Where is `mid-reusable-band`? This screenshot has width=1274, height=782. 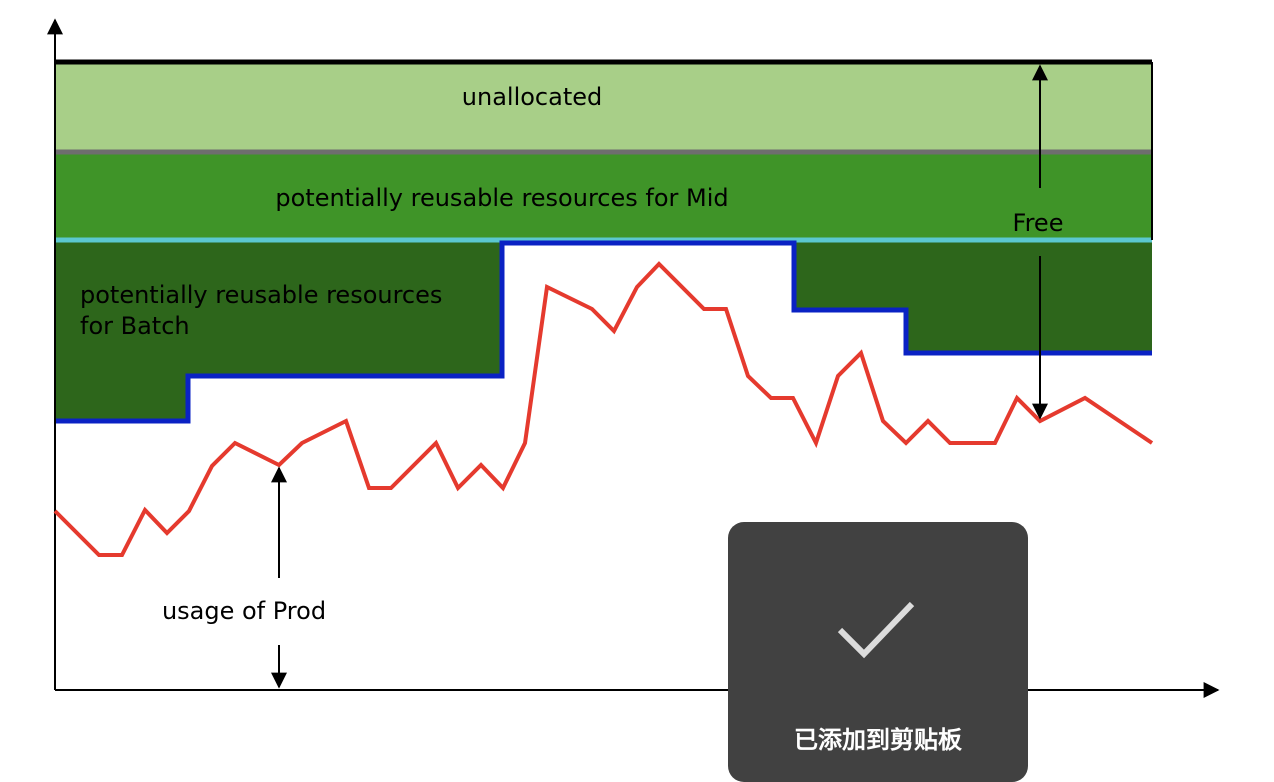
mid-reusable-band is located at coordinates (603, 196).